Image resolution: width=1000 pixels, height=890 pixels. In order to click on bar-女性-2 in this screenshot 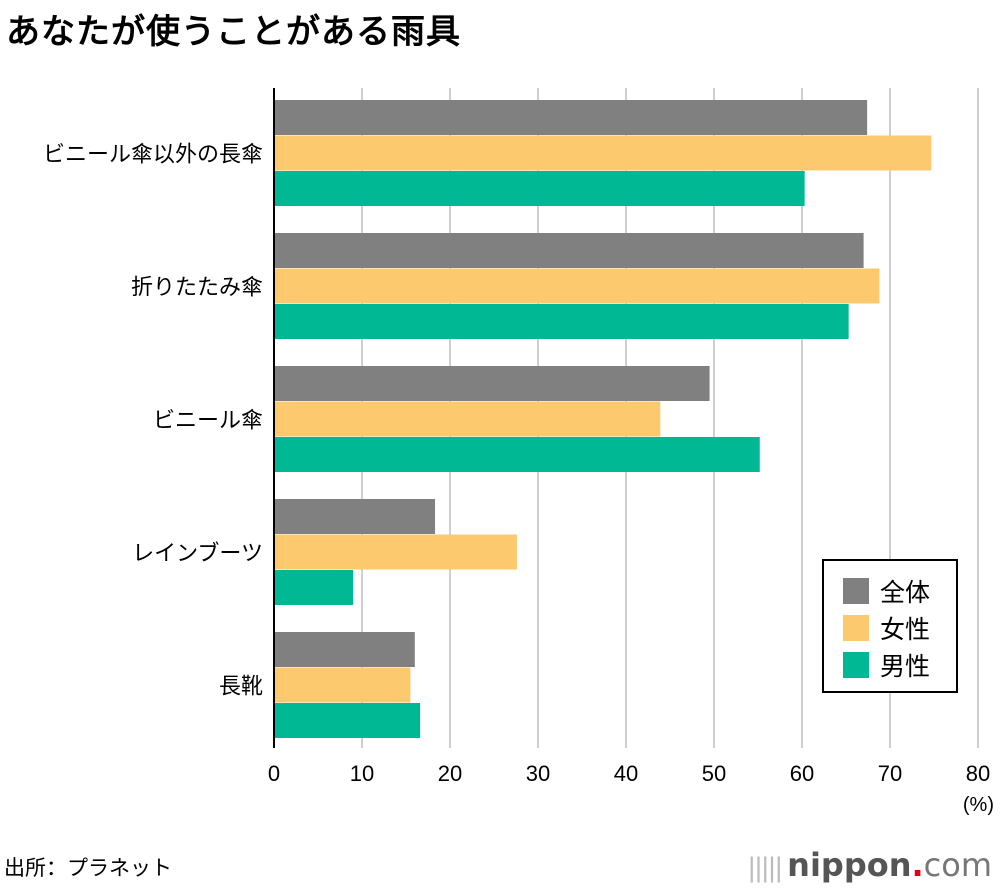, I will do `click(468, 419)`.